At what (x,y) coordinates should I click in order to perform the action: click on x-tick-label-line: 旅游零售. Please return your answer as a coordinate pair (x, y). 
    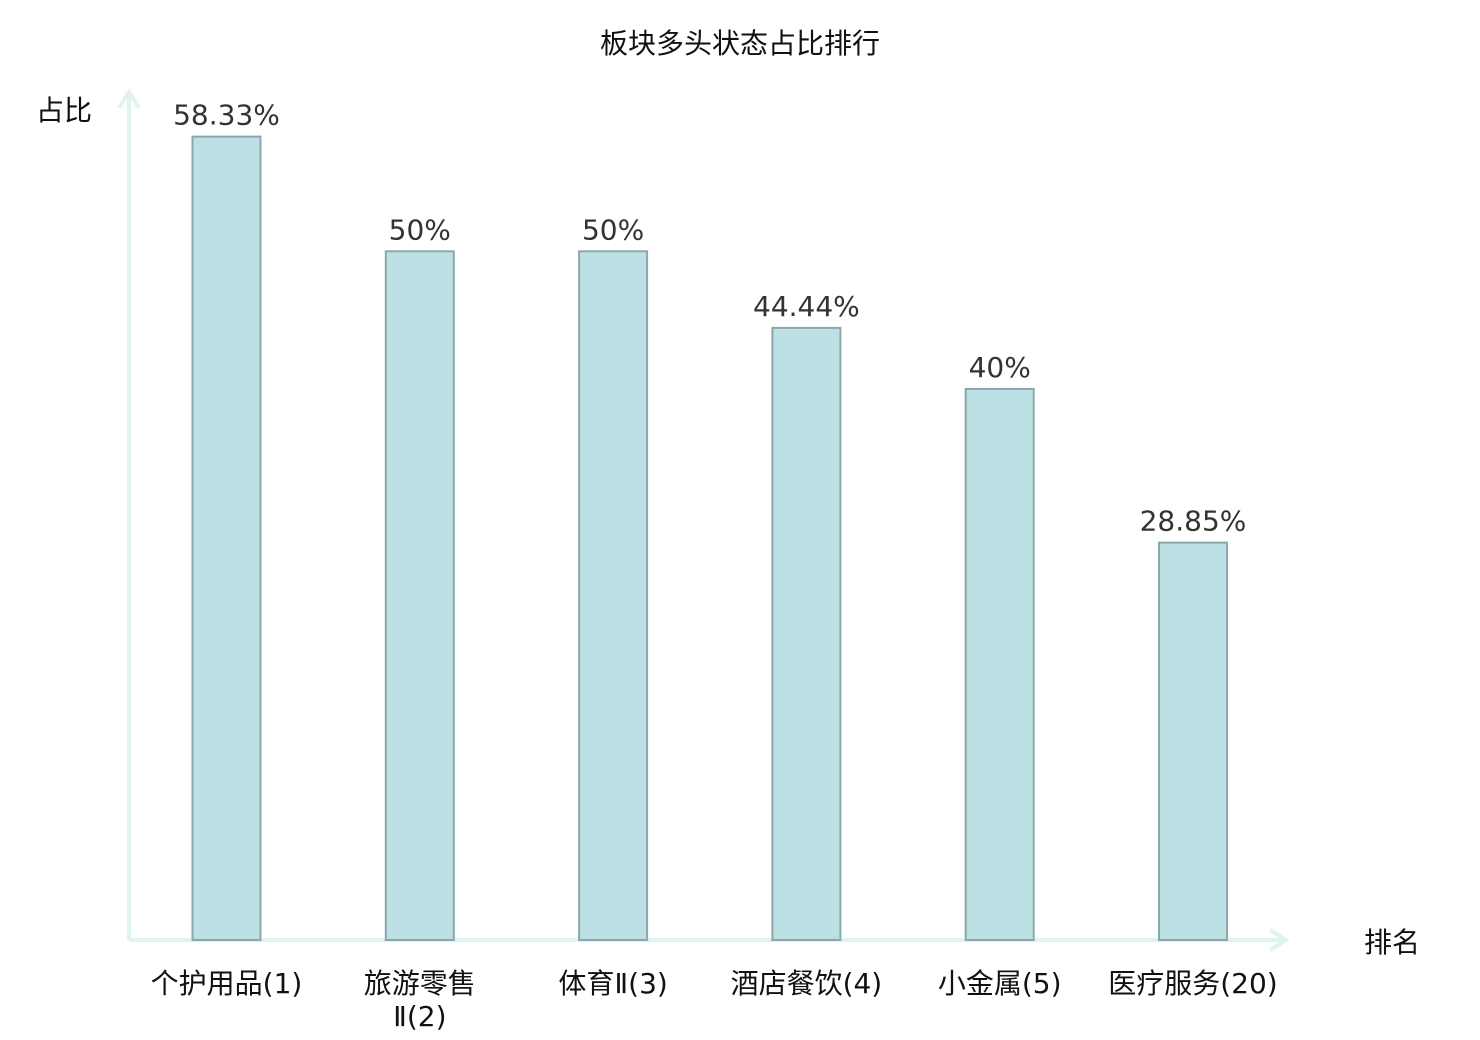
    Looking at the image, I should click on (420, 983).